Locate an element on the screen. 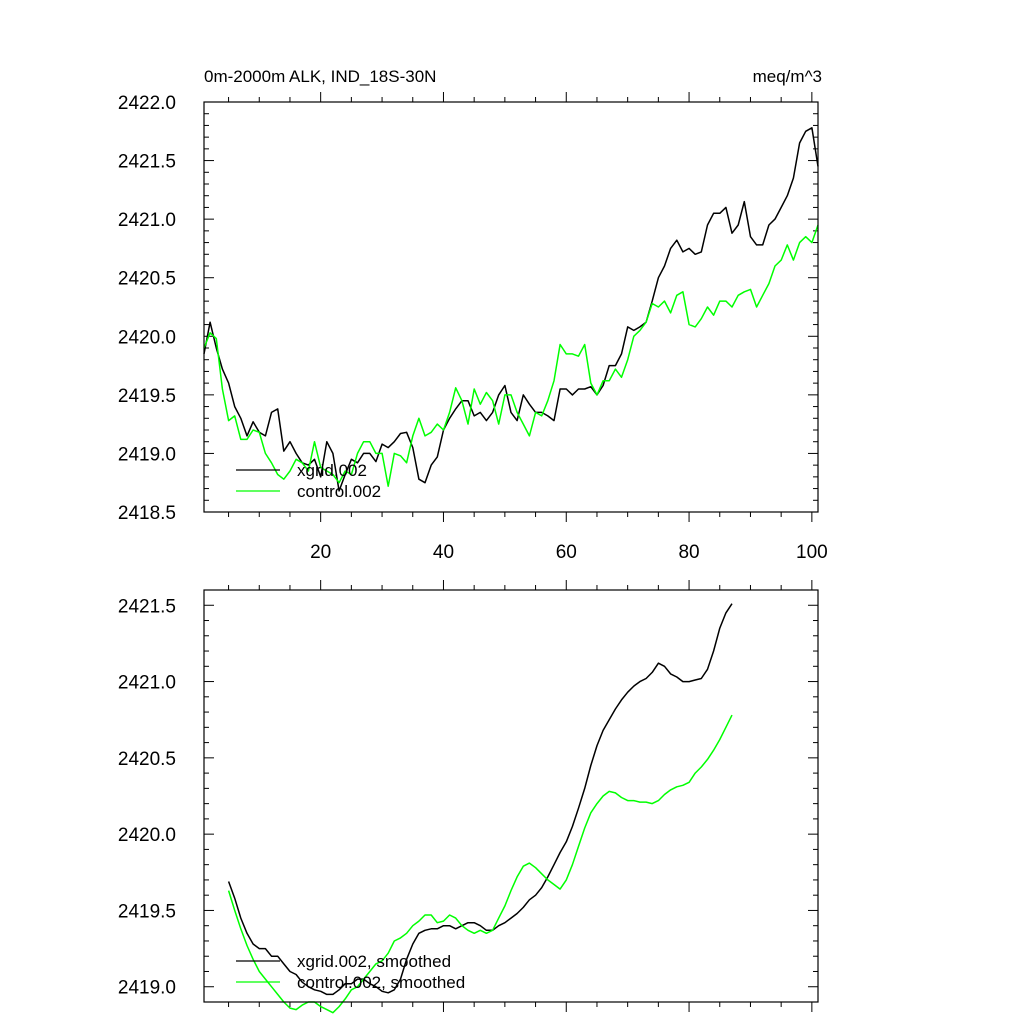 The image size is (1024, 1024). top-y-tick-label: 2422.0 is located at coordinates (147, 103).